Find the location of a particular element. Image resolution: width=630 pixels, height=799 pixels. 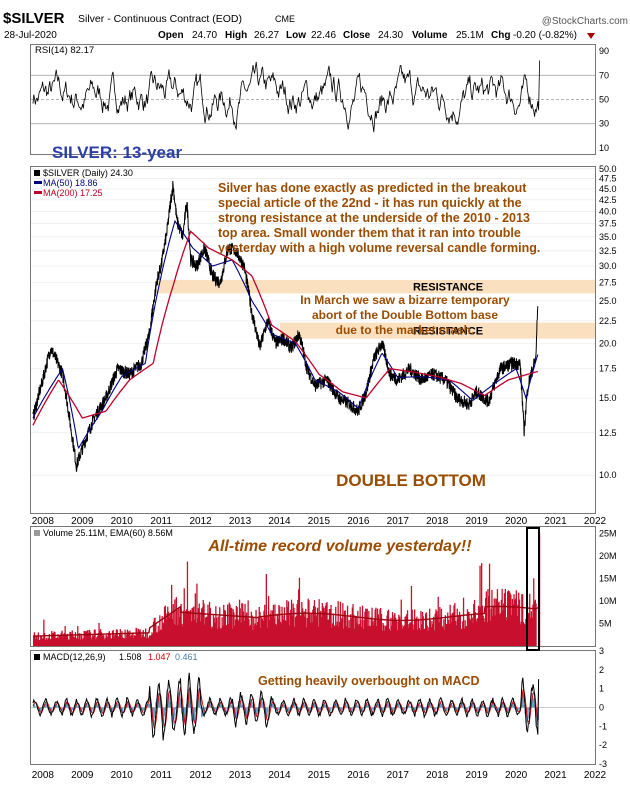

low-value: 22.46 is located at coordinates (323, 35).